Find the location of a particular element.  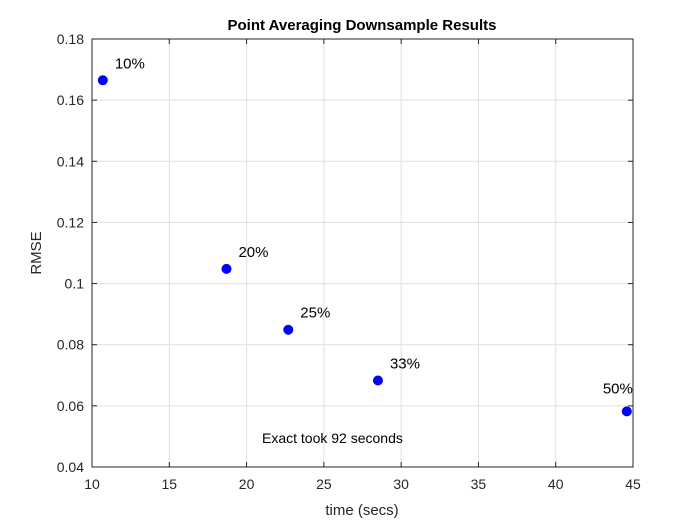

y-axis-label: RMSE is located at coordinates (36, 252).